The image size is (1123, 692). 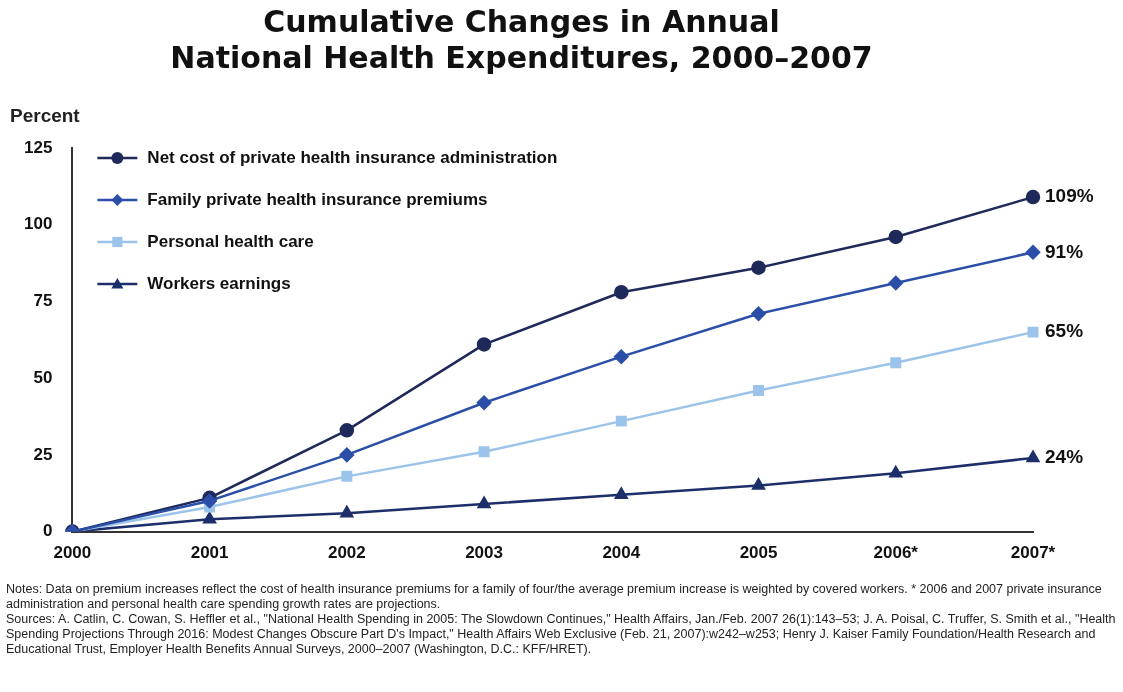 What do you see at coordinates (45, 115) in the screenshot?
I see `y-axis-title: Percent` at bounding box center [45, 115].